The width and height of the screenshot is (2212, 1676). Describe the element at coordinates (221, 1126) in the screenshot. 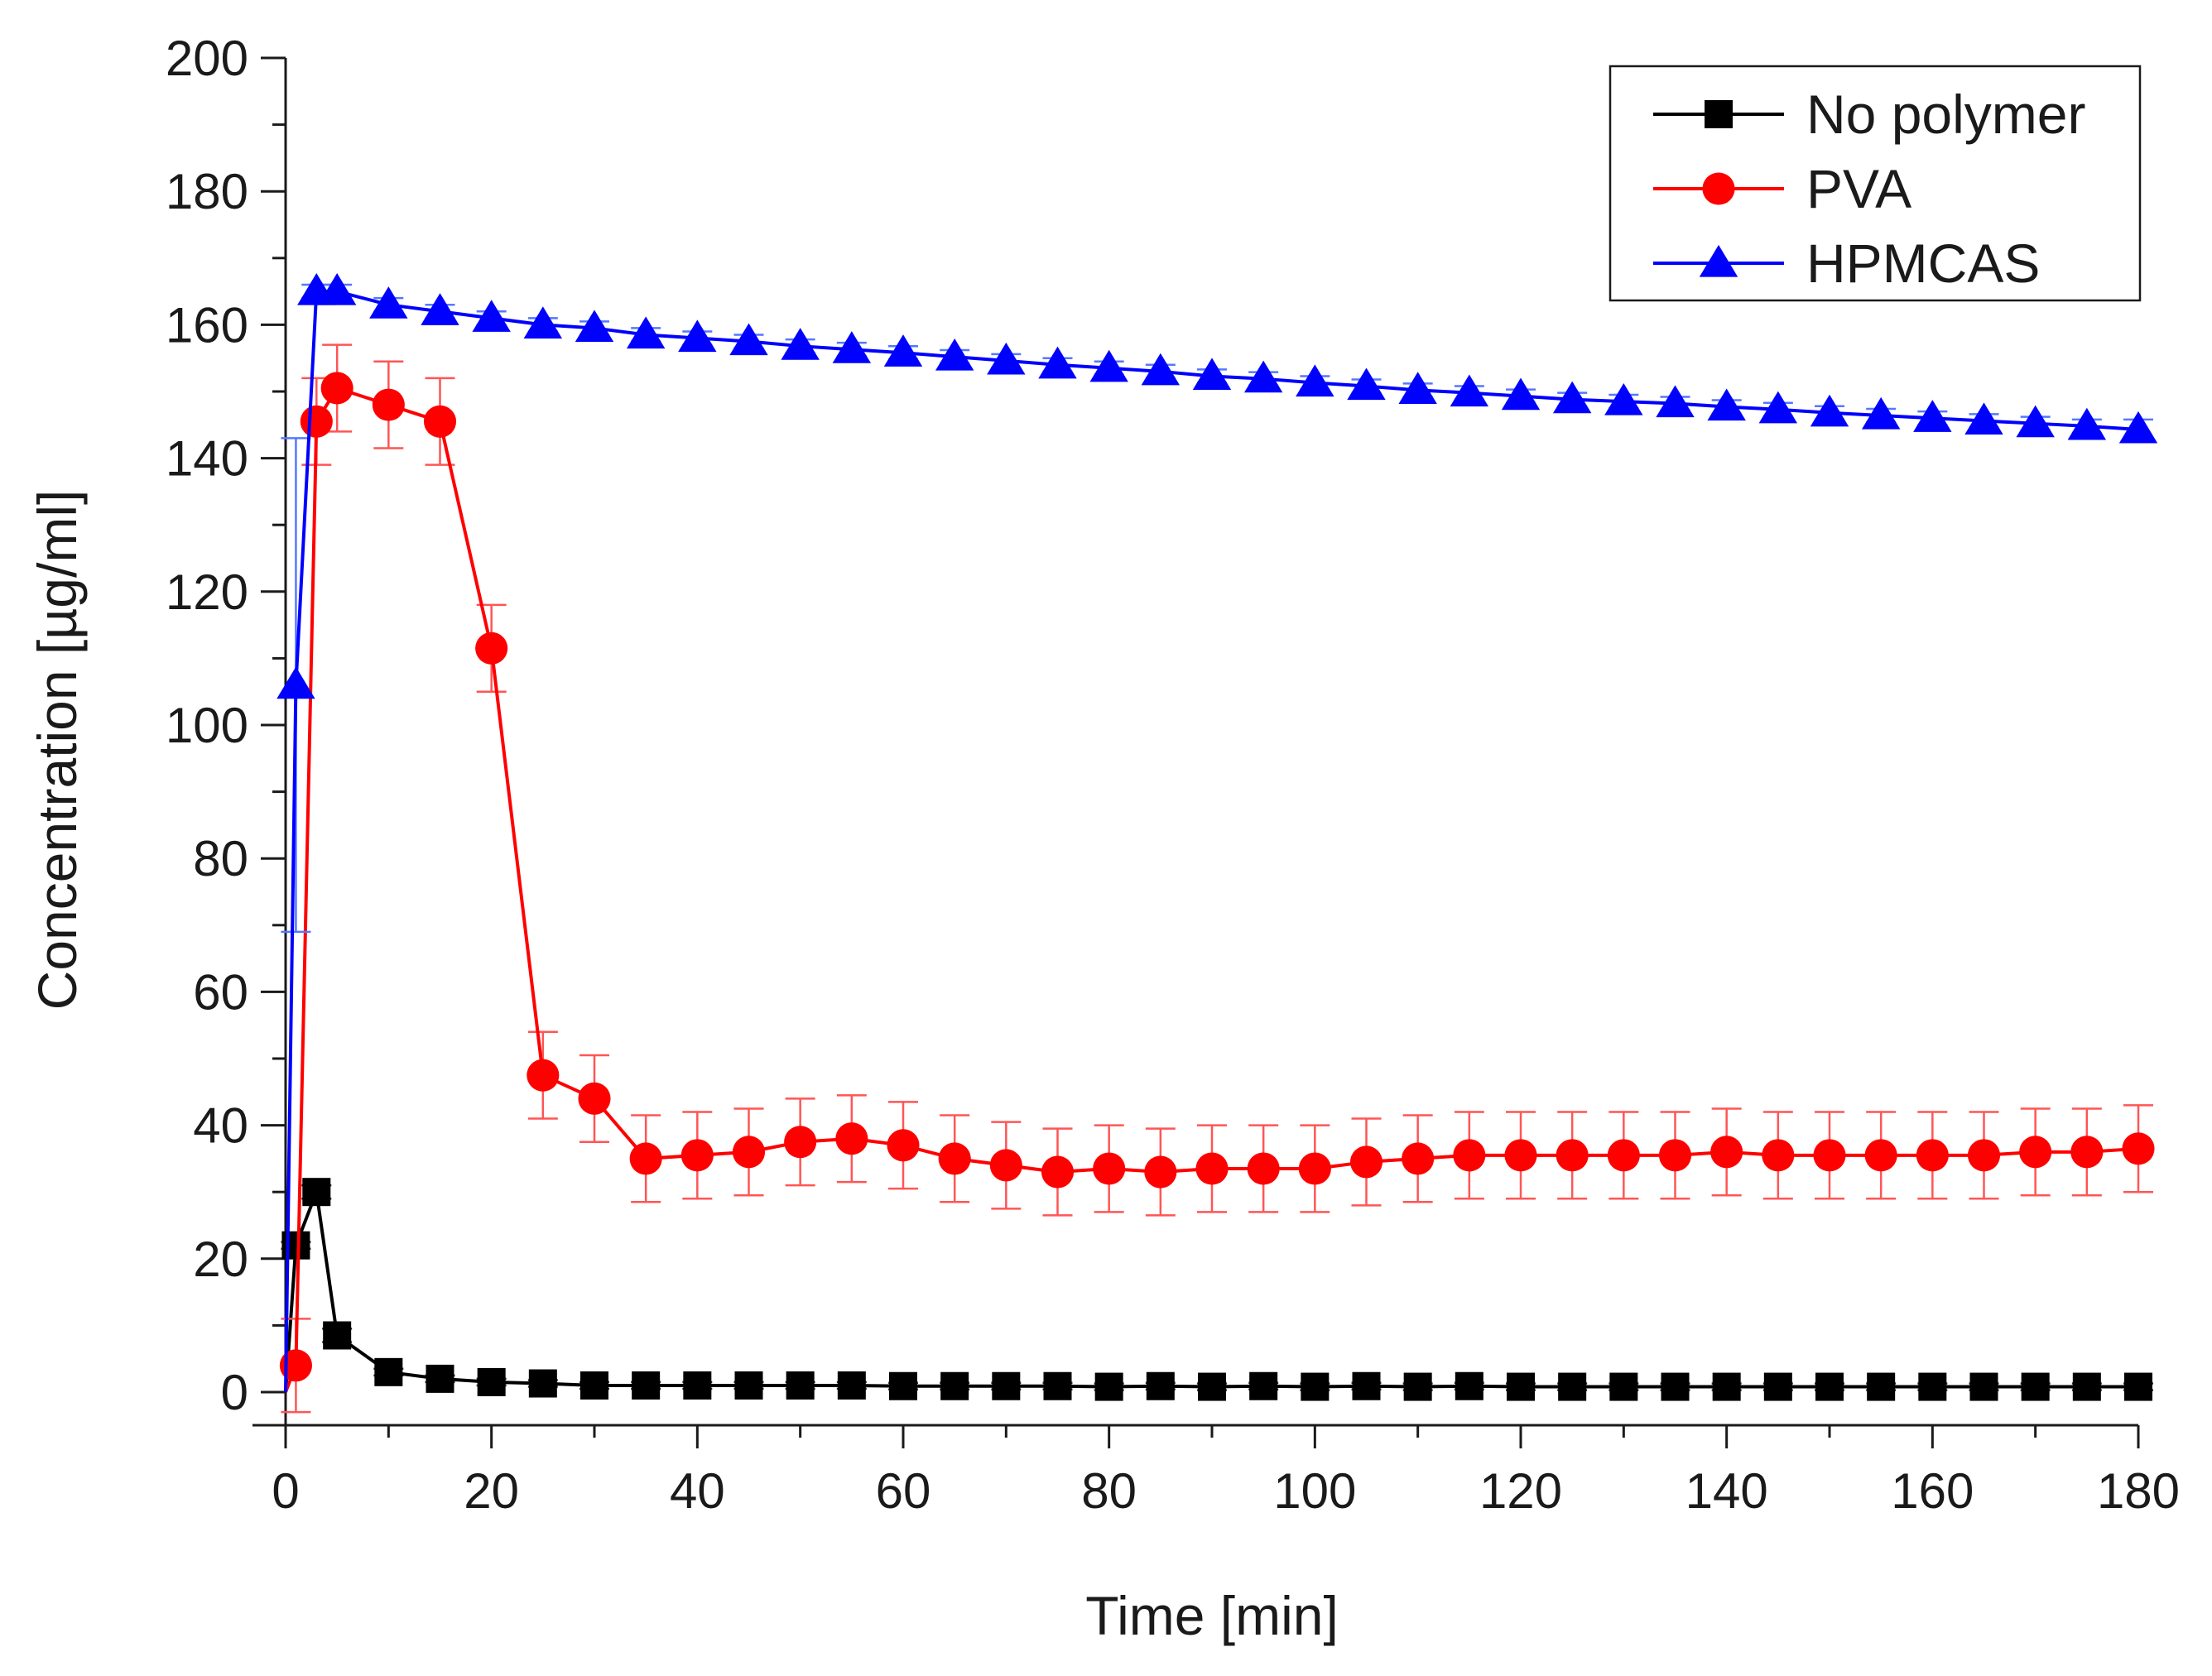

I see `y-tick-label: 40` at that location.